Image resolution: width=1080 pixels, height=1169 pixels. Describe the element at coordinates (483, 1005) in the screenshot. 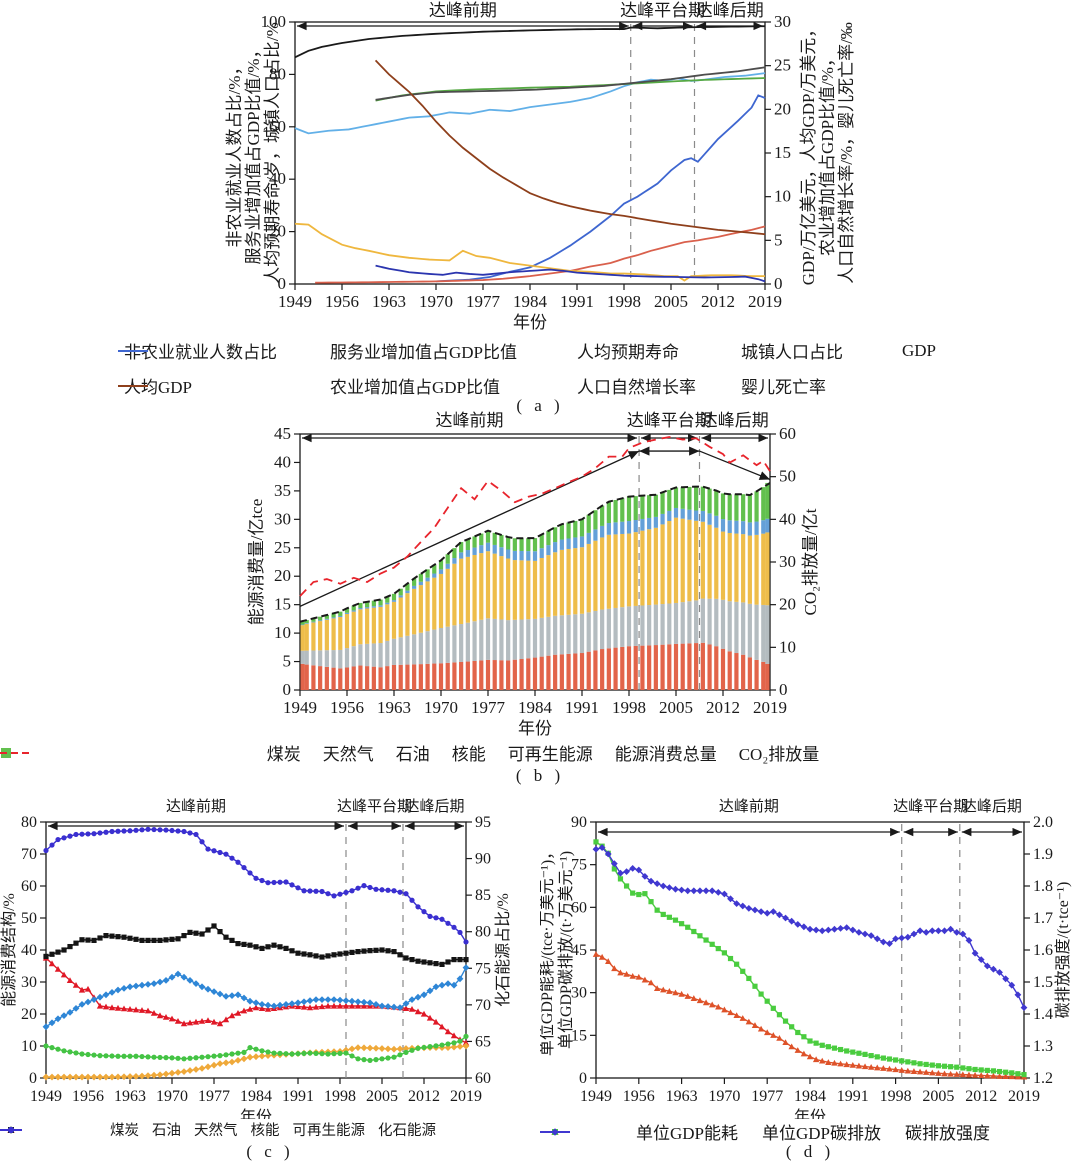

I see `y-right-tick: 70` at that location.